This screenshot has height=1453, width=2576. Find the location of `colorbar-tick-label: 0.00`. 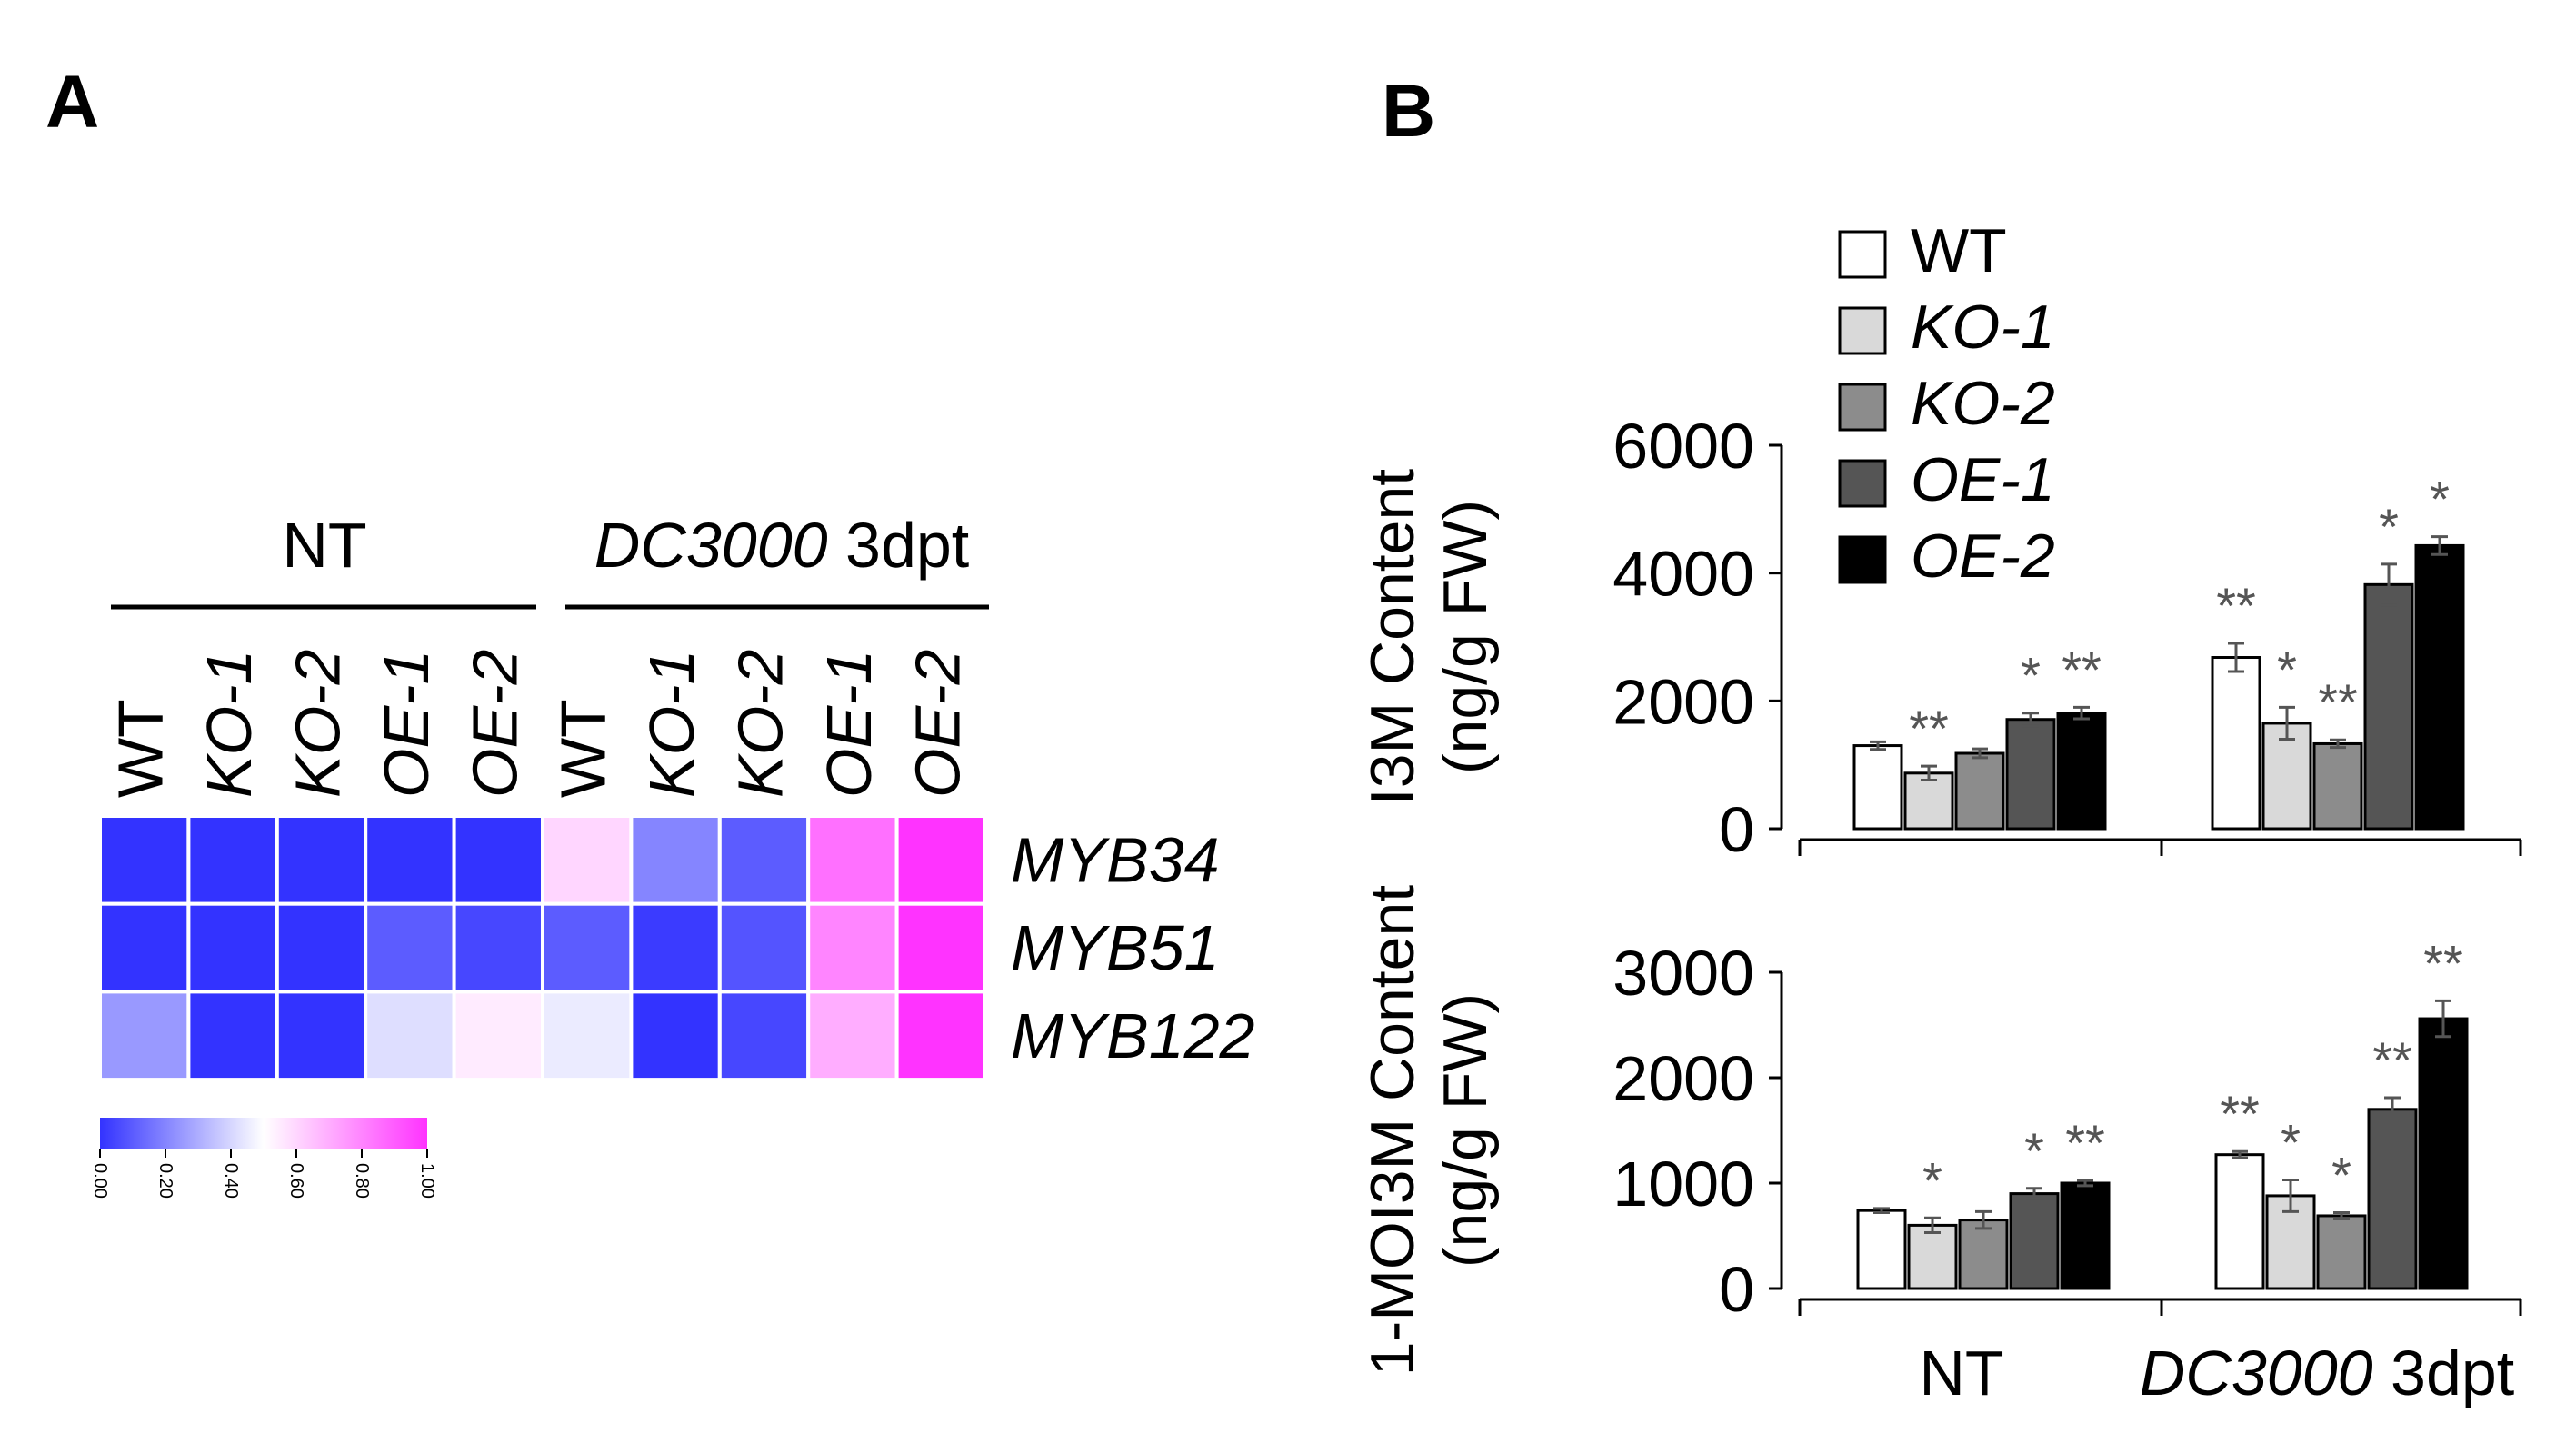

colorbar-tick-label: 0.00 is located at coordinates (100, 1181).